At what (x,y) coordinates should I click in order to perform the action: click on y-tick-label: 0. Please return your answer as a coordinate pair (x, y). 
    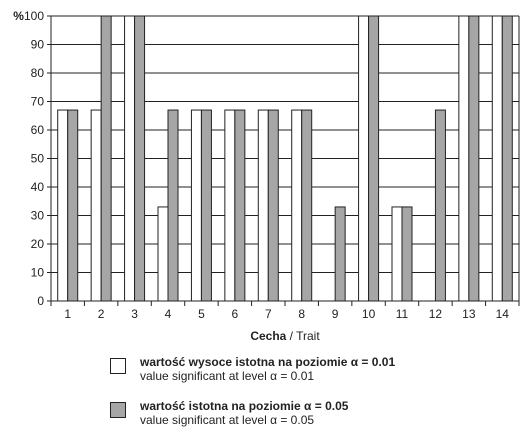
    Looking at the image, I should click on (40, 301).